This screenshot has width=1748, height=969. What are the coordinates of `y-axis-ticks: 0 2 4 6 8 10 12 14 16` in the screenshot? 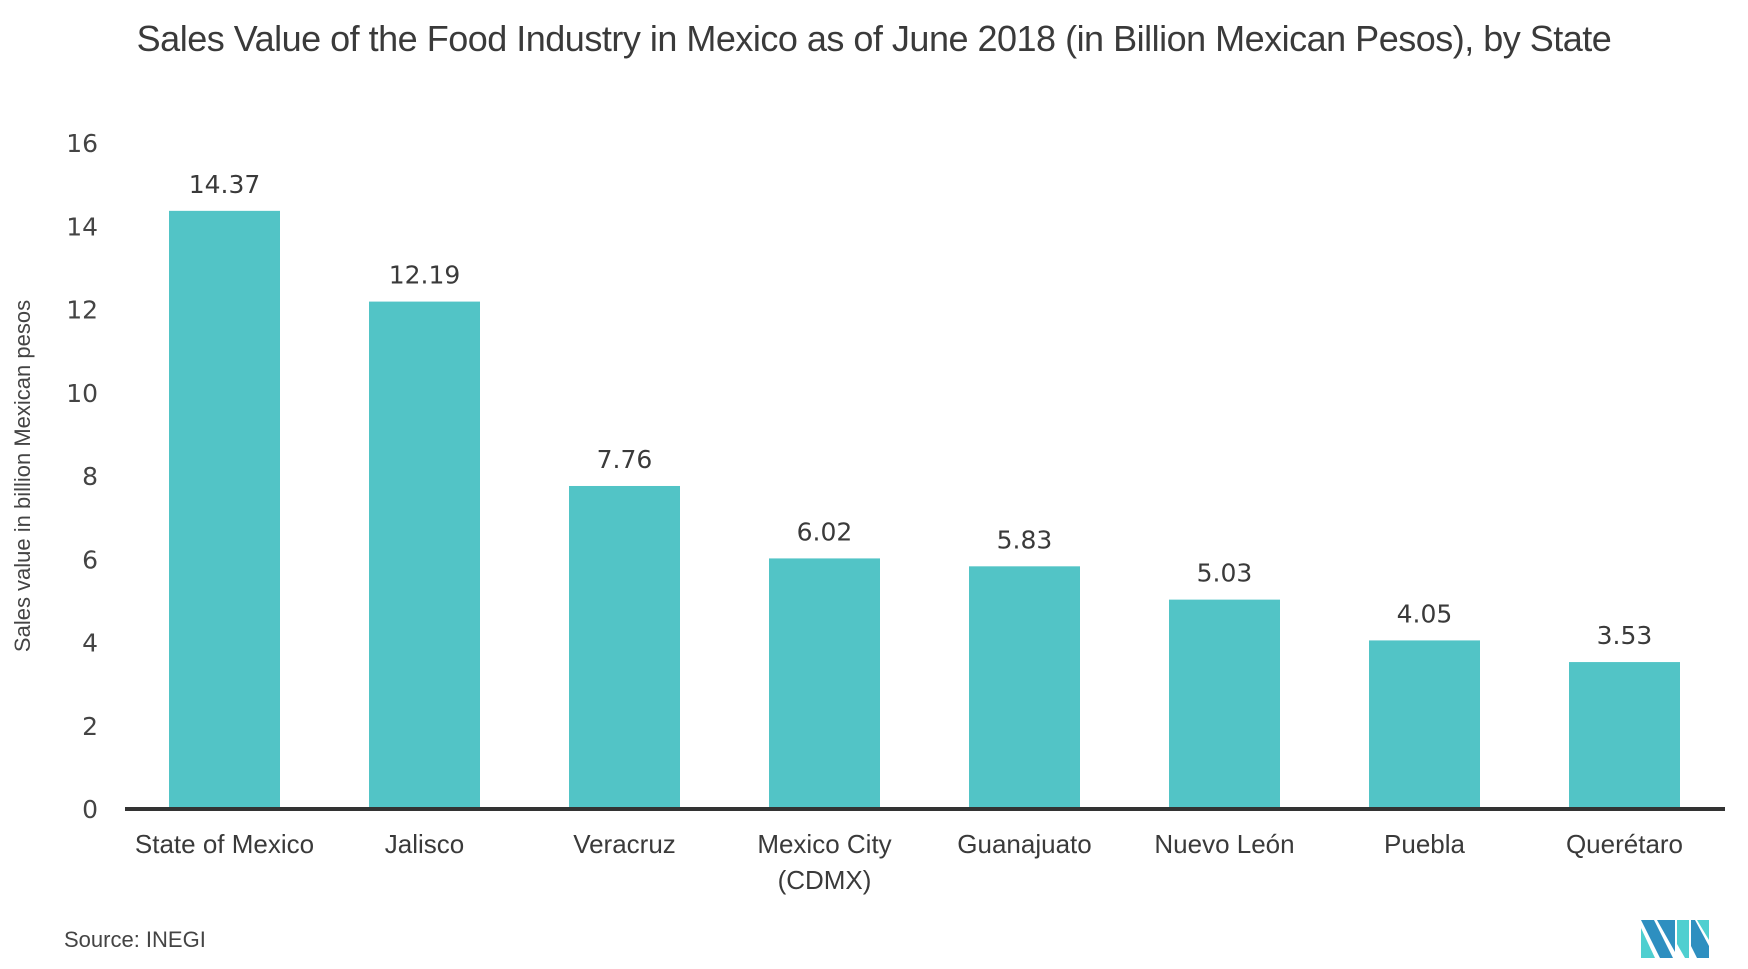 It's located at (82, 476).